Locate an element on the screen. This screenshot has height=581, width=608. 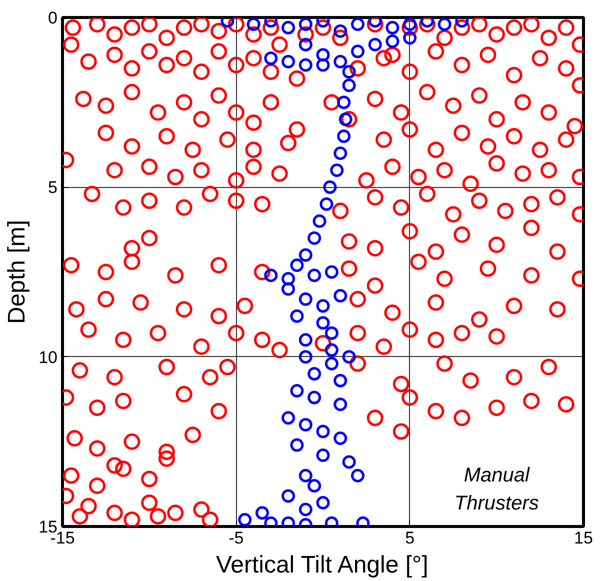
y-tick-label: 10 is located at coordinates (48, 357).